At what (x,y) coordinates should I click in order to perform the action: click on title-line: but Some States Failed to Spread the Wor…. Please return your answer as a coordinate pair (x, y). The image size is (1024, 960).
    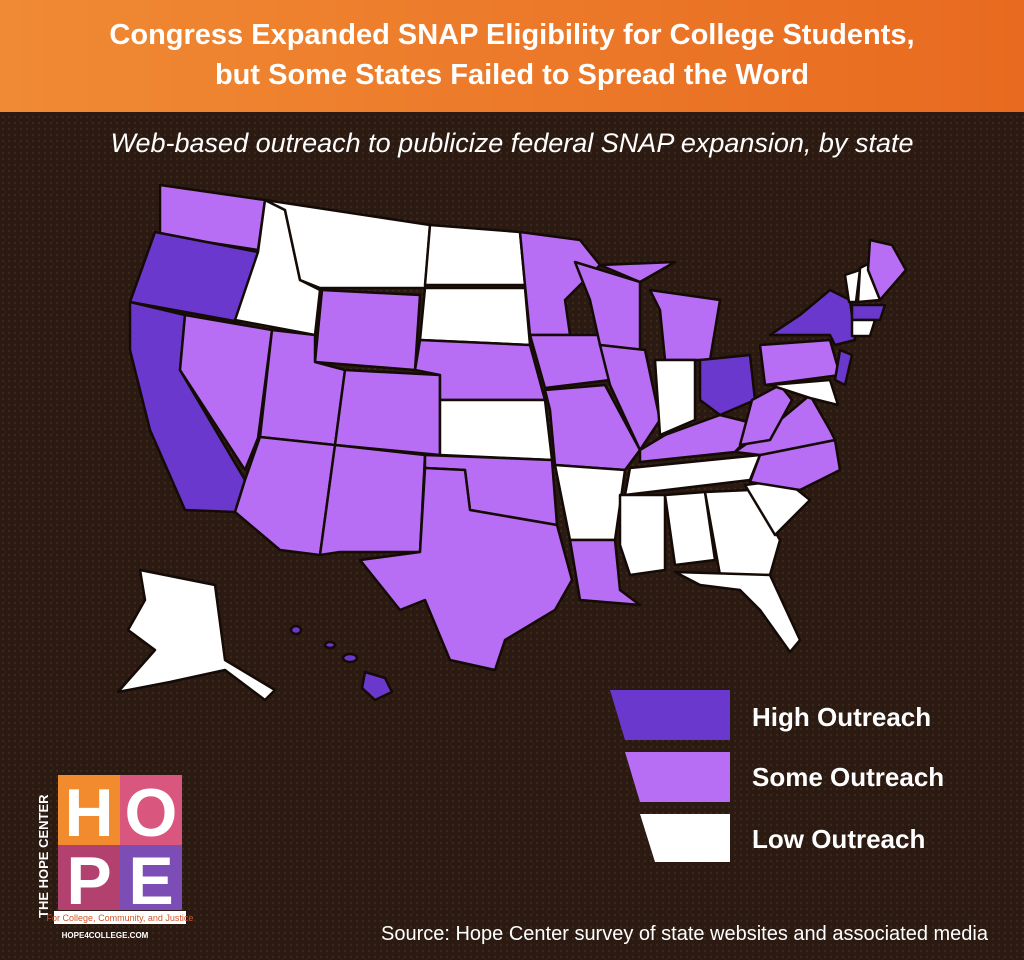
    Looking at the image, I should click on (512, 75).